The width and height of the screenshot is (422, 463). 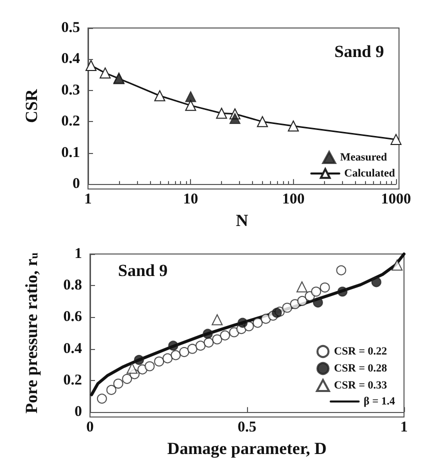 What do you see at coordinates (242, 220) in the screenshot?
I see `x-axis-title: N` at bounding box center [242, 220].